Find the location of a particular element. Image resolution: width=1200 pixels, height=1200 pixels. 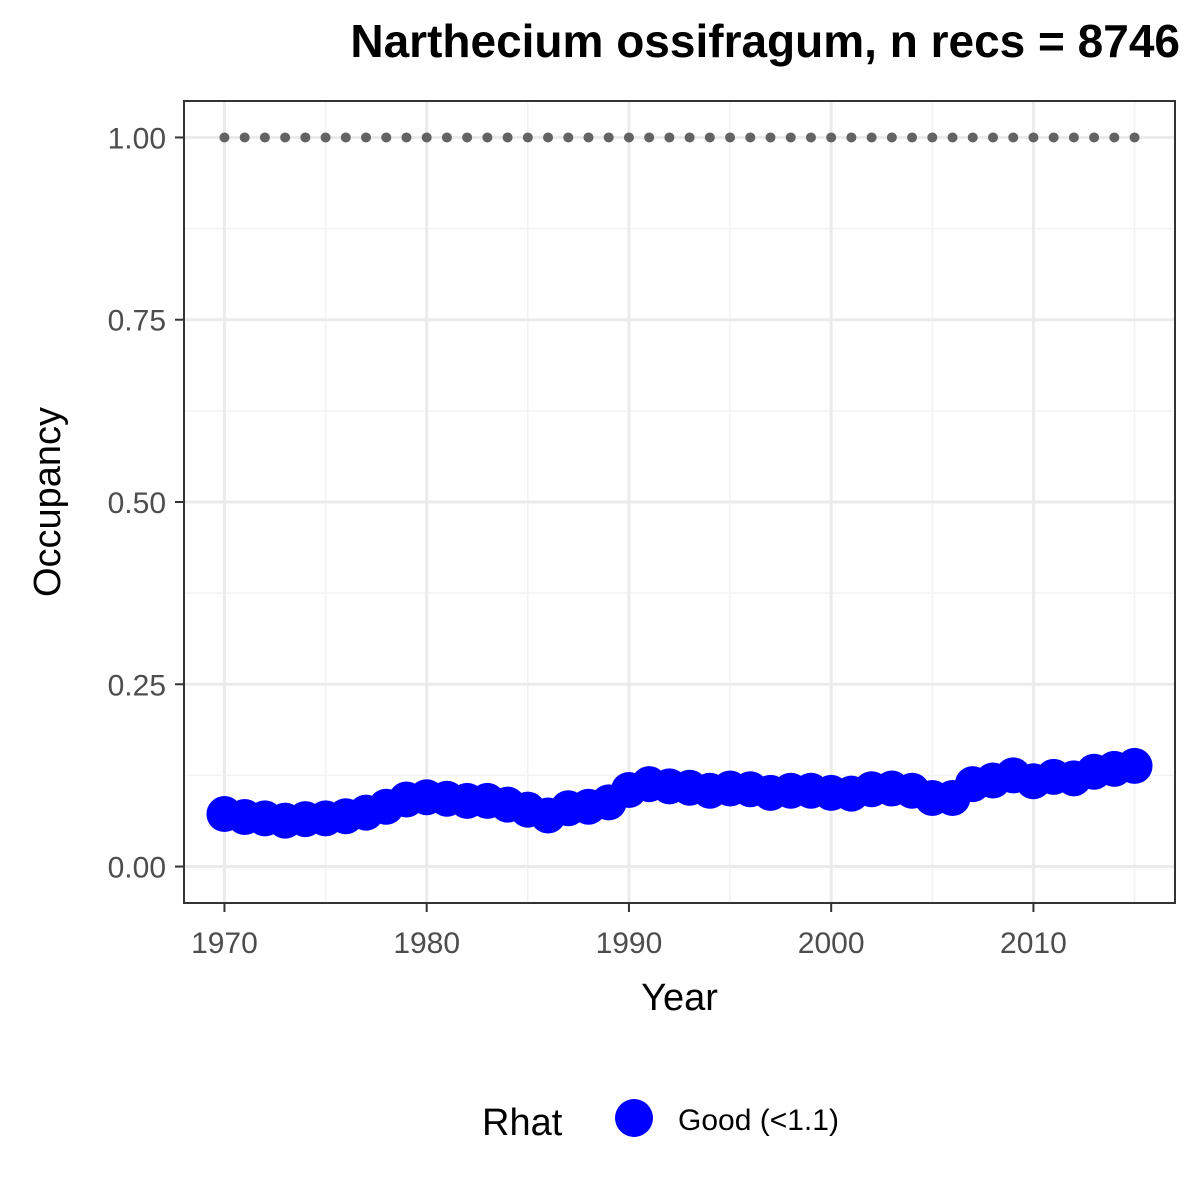

legend: Rhat Good (<1.1) is located at coordinates (660, 1121).